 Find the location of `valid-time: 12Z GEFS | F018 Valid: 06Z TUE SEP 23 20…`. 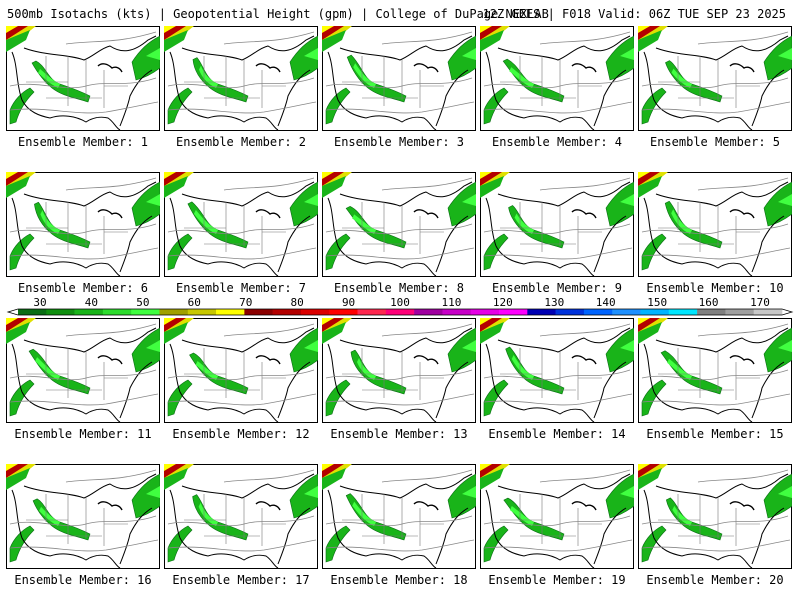

valid-time: 12Z GEFS | F018 Valid: 06Z TUE SEP 23 20… is located at coordinates (634, 14).